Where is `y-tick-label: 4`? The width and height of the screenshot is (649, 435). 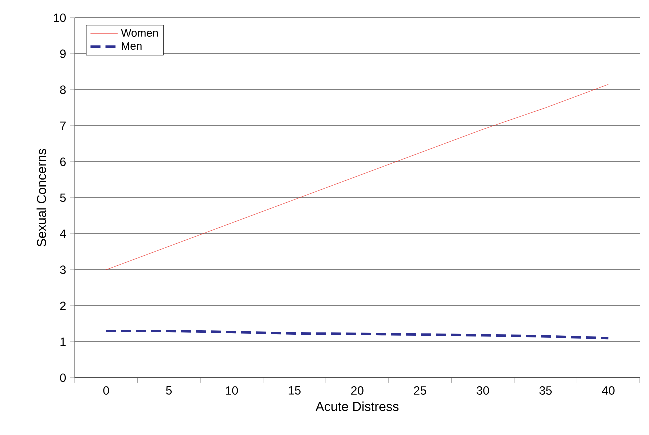
y-tick-label: 4 is located at coordinates (63, 234).